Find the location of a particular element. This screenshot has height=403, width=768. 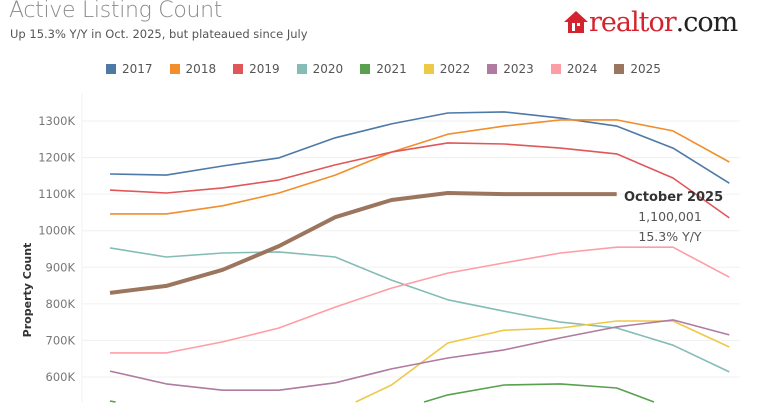

y-tick-label: 1100K is located at coordinates (56, 194).